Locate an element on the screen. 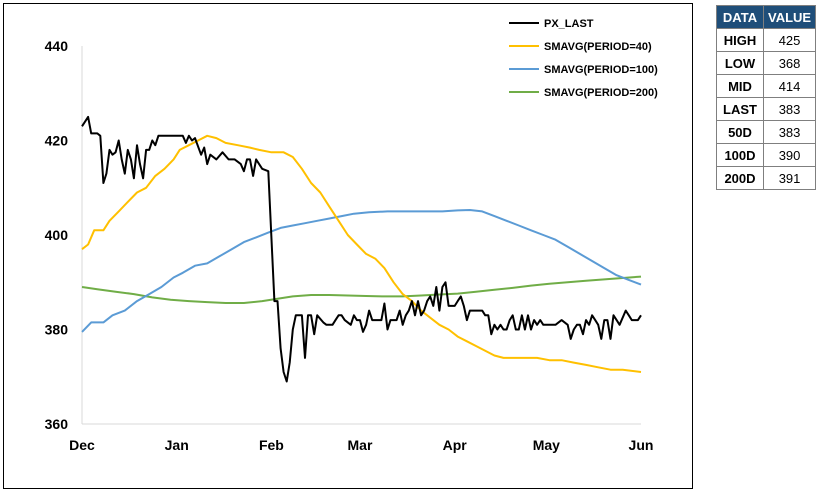 The width and height of the screenshot is (825, 496). table-row: 50D 383 is located at coordinates (766, 132).